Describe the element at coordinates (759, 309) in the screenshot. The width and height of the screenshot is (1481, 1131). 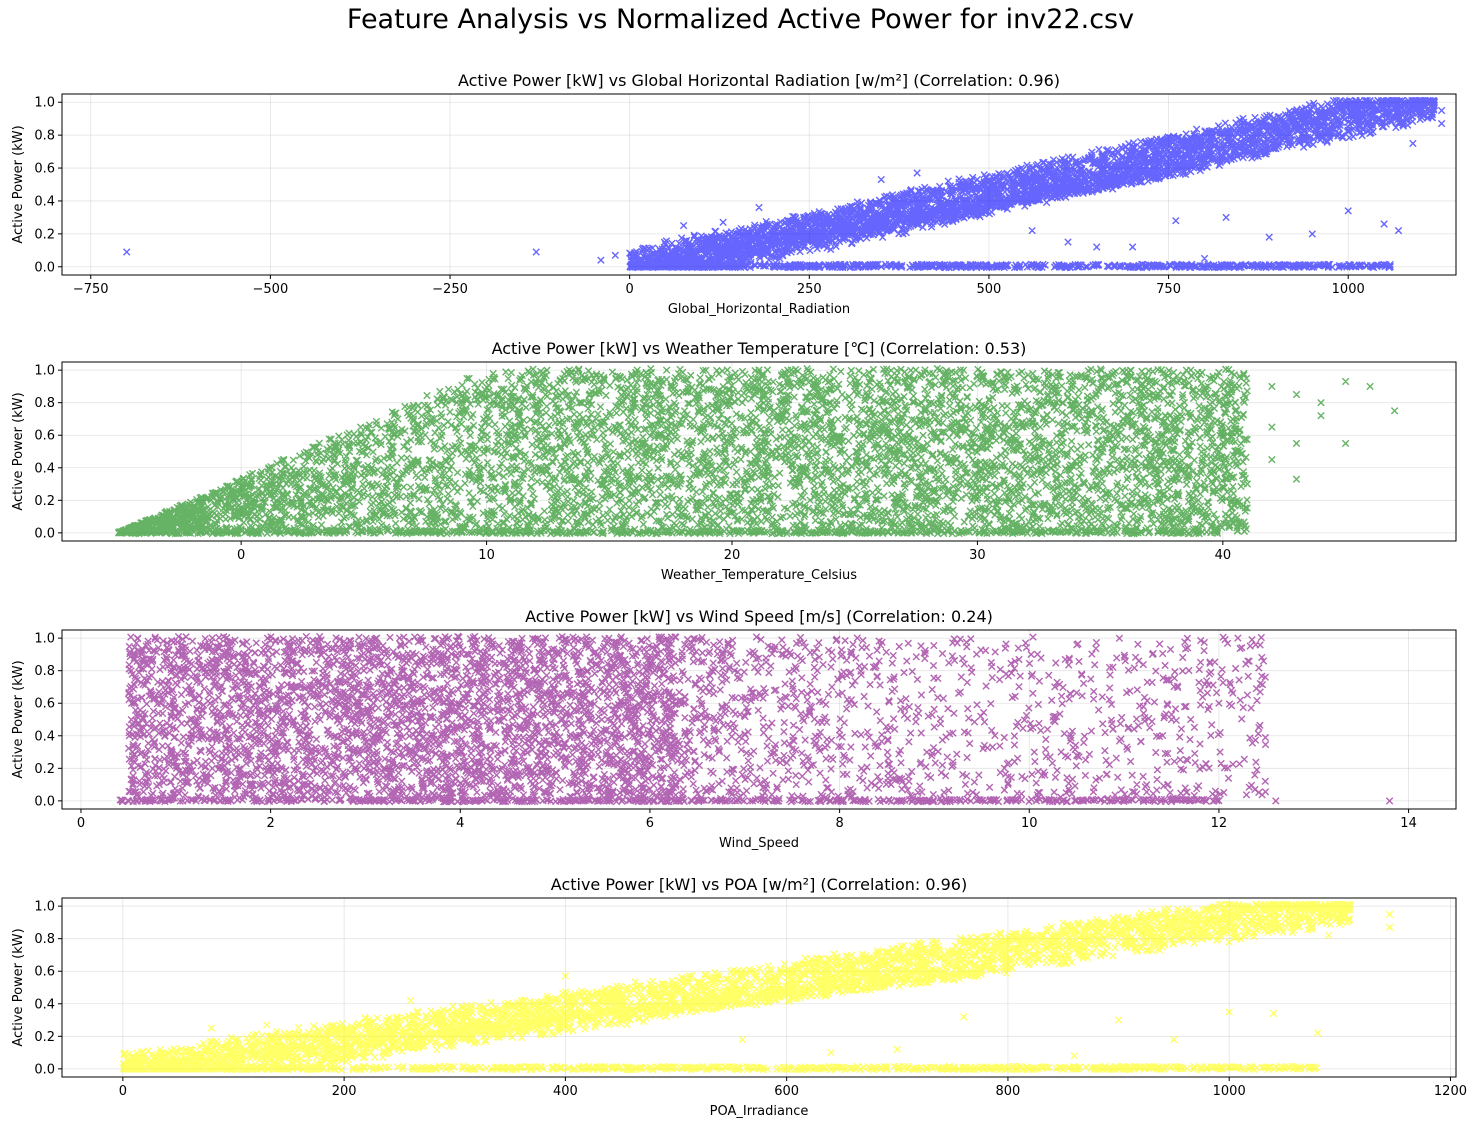
I see `x-axis-label: Global_Horizontal_Radiation` at that location.